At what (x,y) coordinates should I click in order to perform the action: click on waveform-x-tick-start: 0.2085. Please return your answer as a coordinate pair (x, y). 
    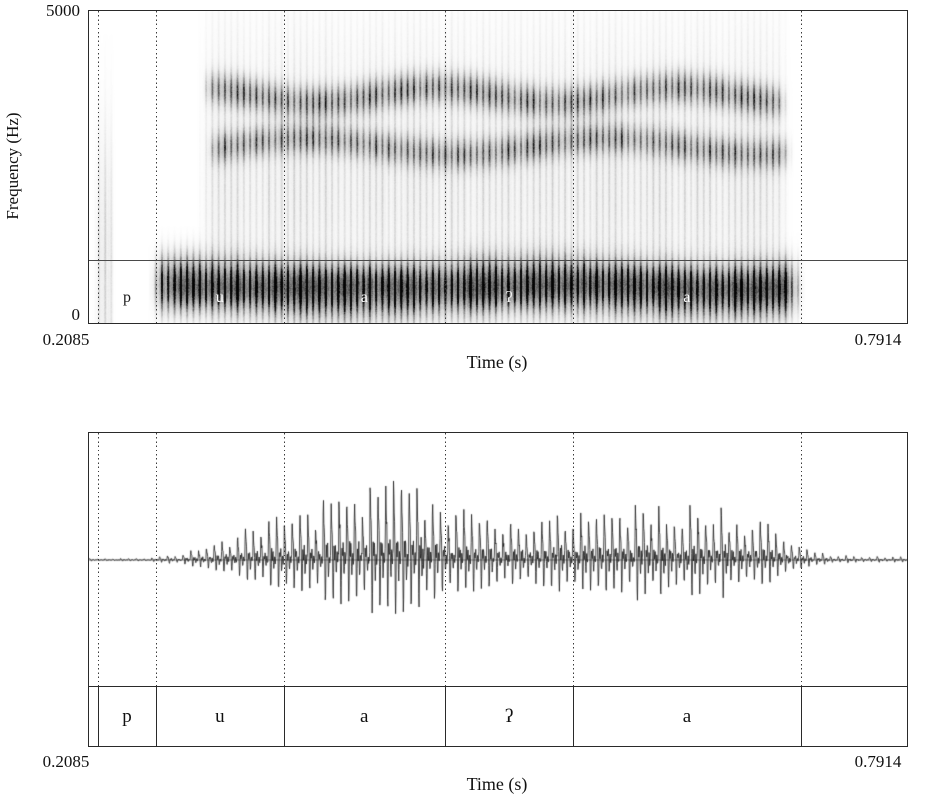
    Looking at the image, I should click on (66, 761).